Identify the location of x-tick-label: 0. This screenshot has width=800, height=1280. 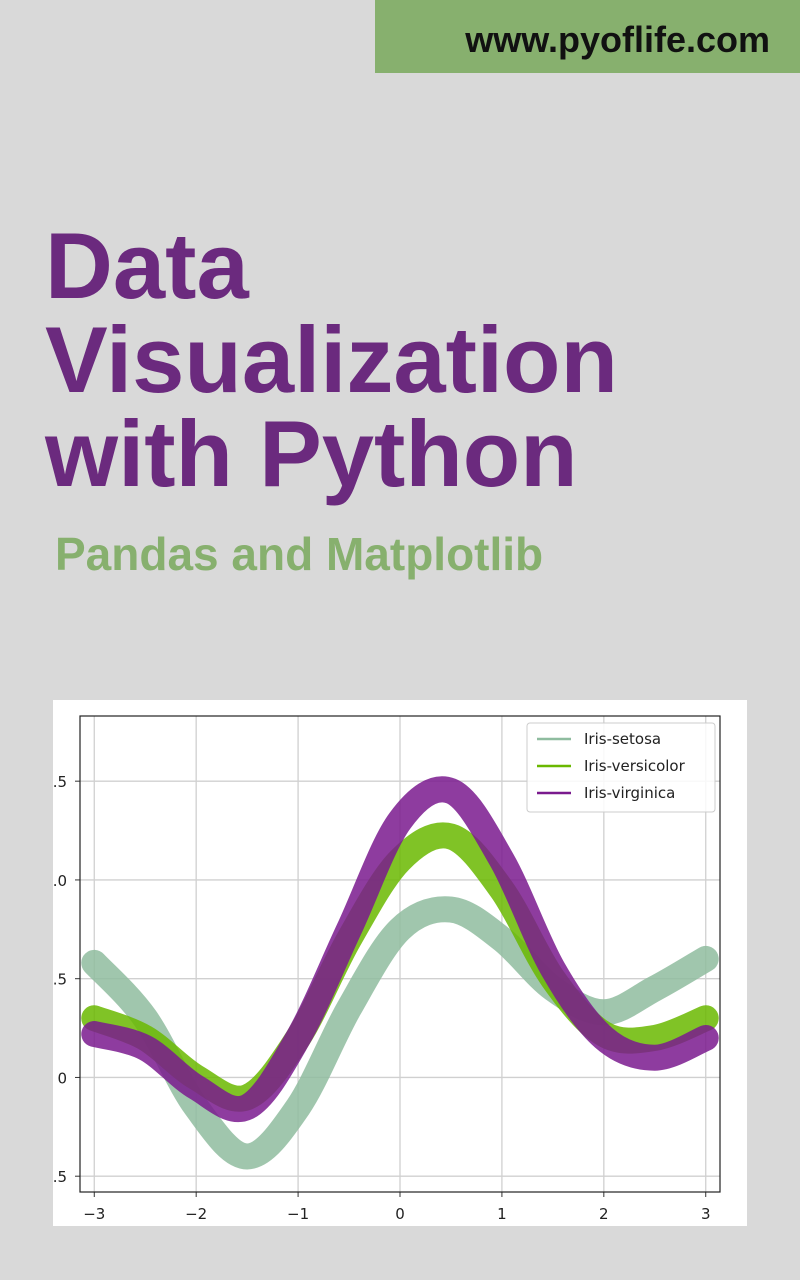
(400, 1214).